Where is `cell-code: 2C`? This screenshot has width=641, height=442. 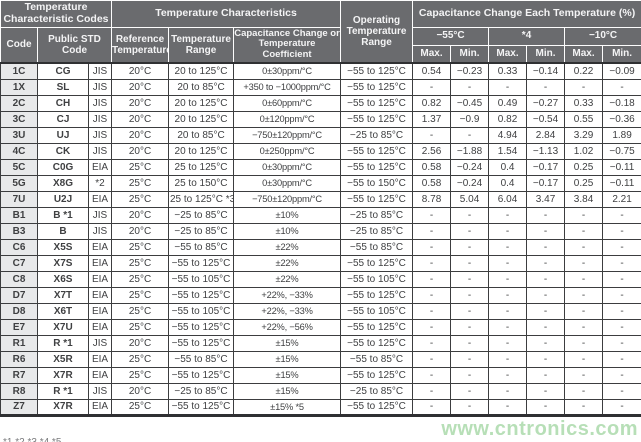
cell-code: 2C is located at coordinates (19, 103).